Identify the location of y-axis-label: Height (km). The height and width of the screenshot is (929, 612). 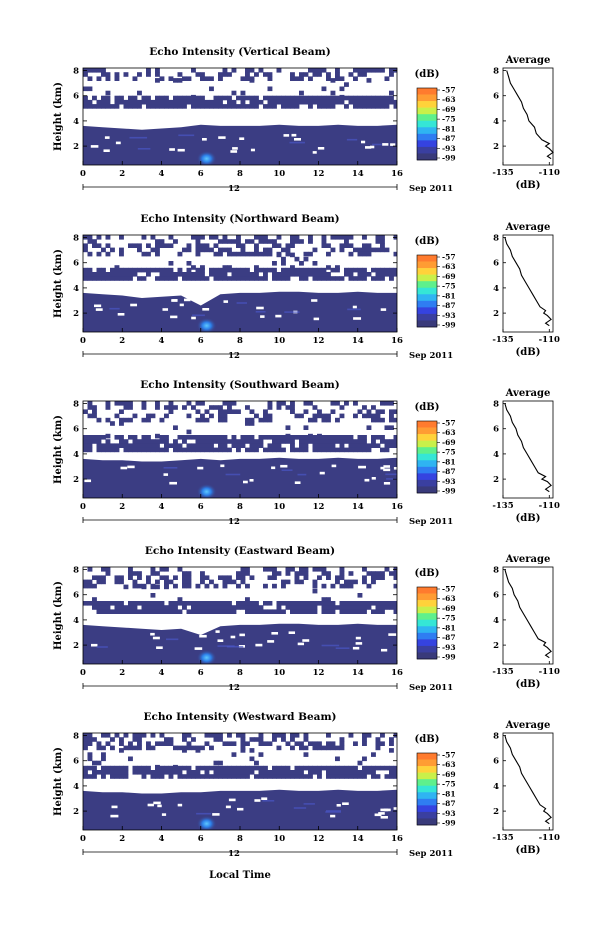
(58, 116).